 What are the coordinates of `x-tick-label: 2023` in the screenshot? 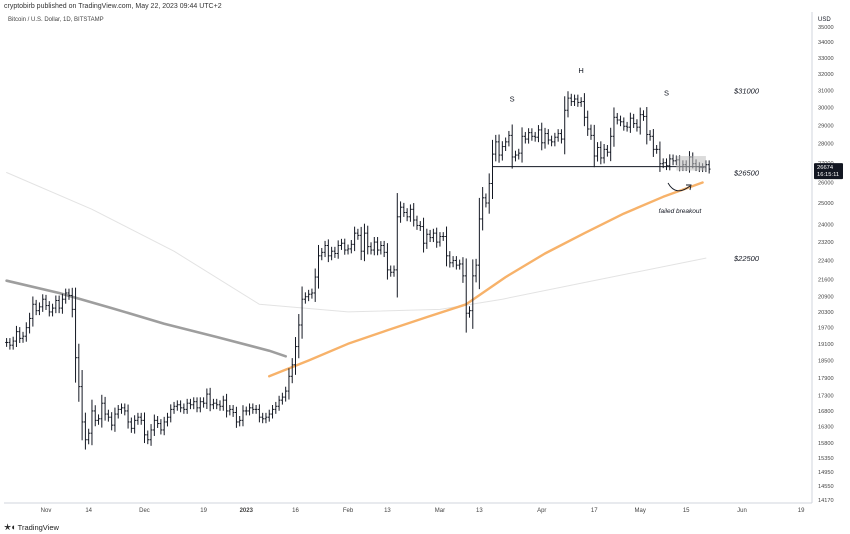 It's located at (247, 511).